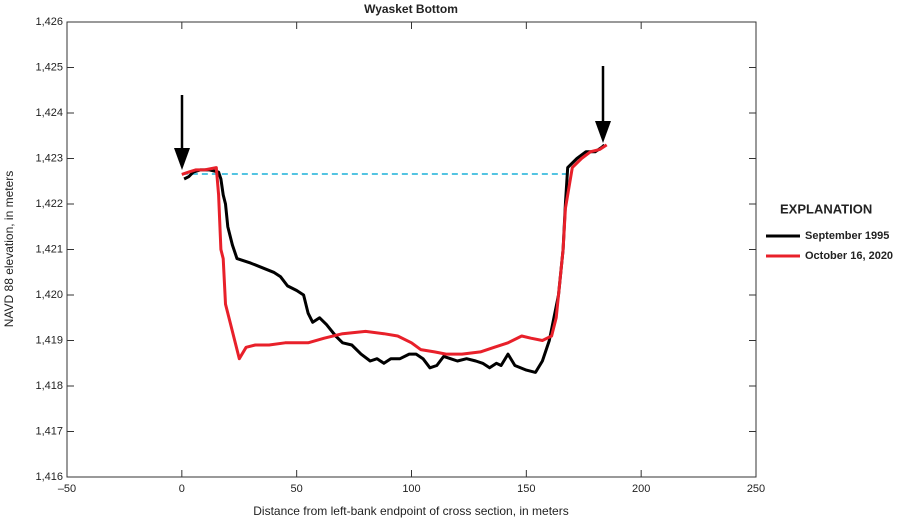 The height and width of the screenshot is (523, 897). What do you see at coordinates (411, 9) in the screenshot?
I see `chart-title: Wyasket Bottom` at bounding box center [411, 9].